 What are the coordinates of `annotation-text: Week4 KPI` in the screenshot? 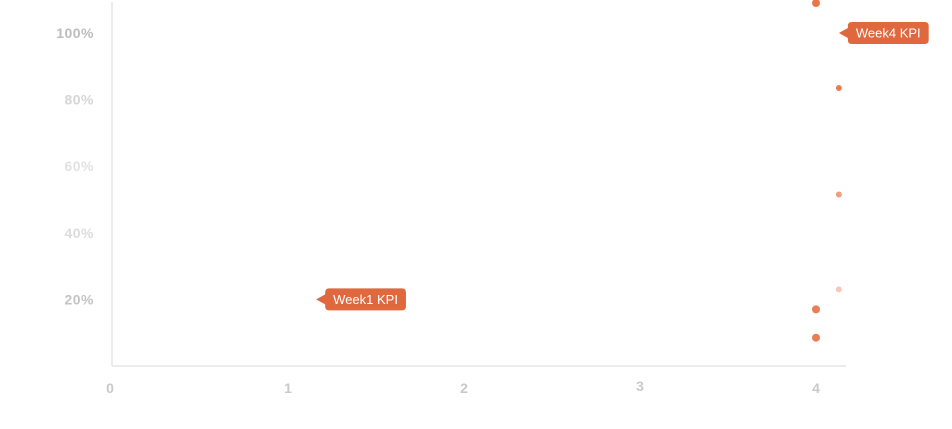 It's located at (888, 33).